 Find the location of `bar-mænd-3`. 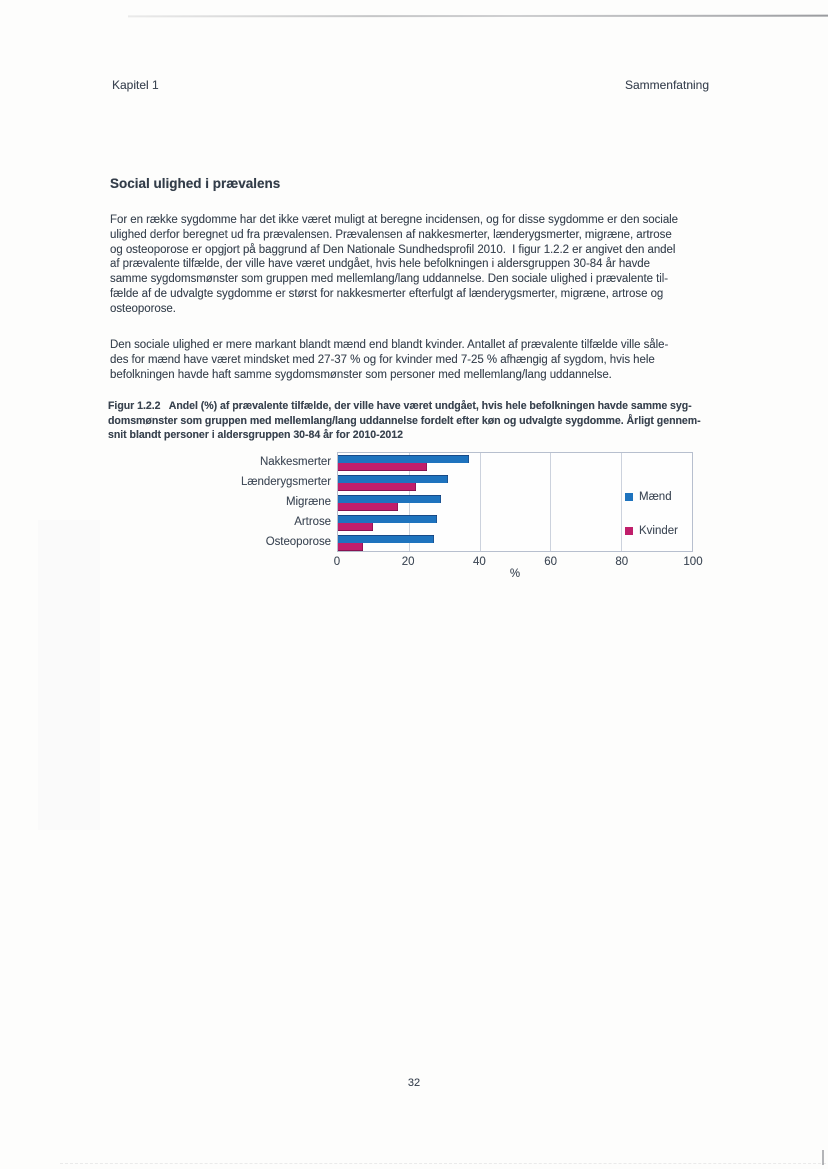

bar-mænd-3 is located at coordinates (388, 519).